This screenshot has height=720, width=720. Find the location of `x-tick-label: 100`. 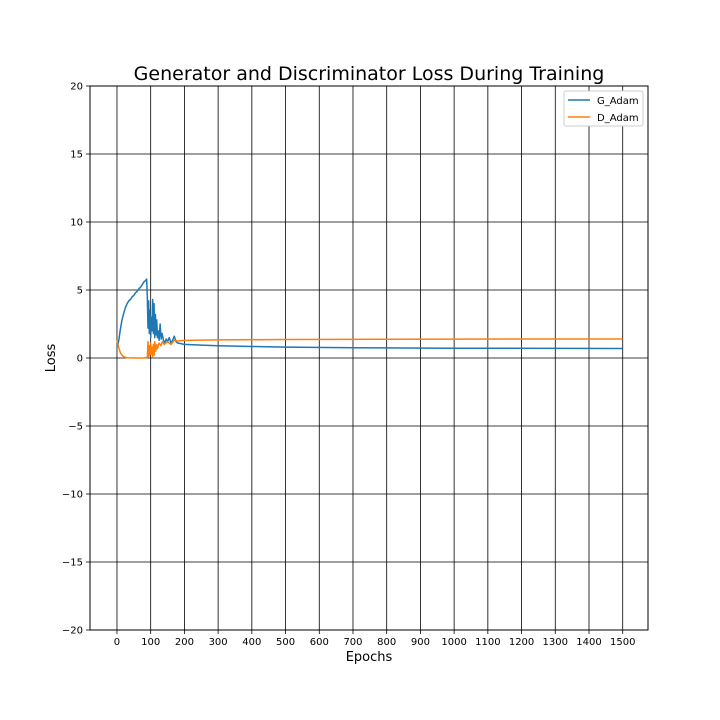

x-tick-label: 100 is located at coordinates (150, 642).